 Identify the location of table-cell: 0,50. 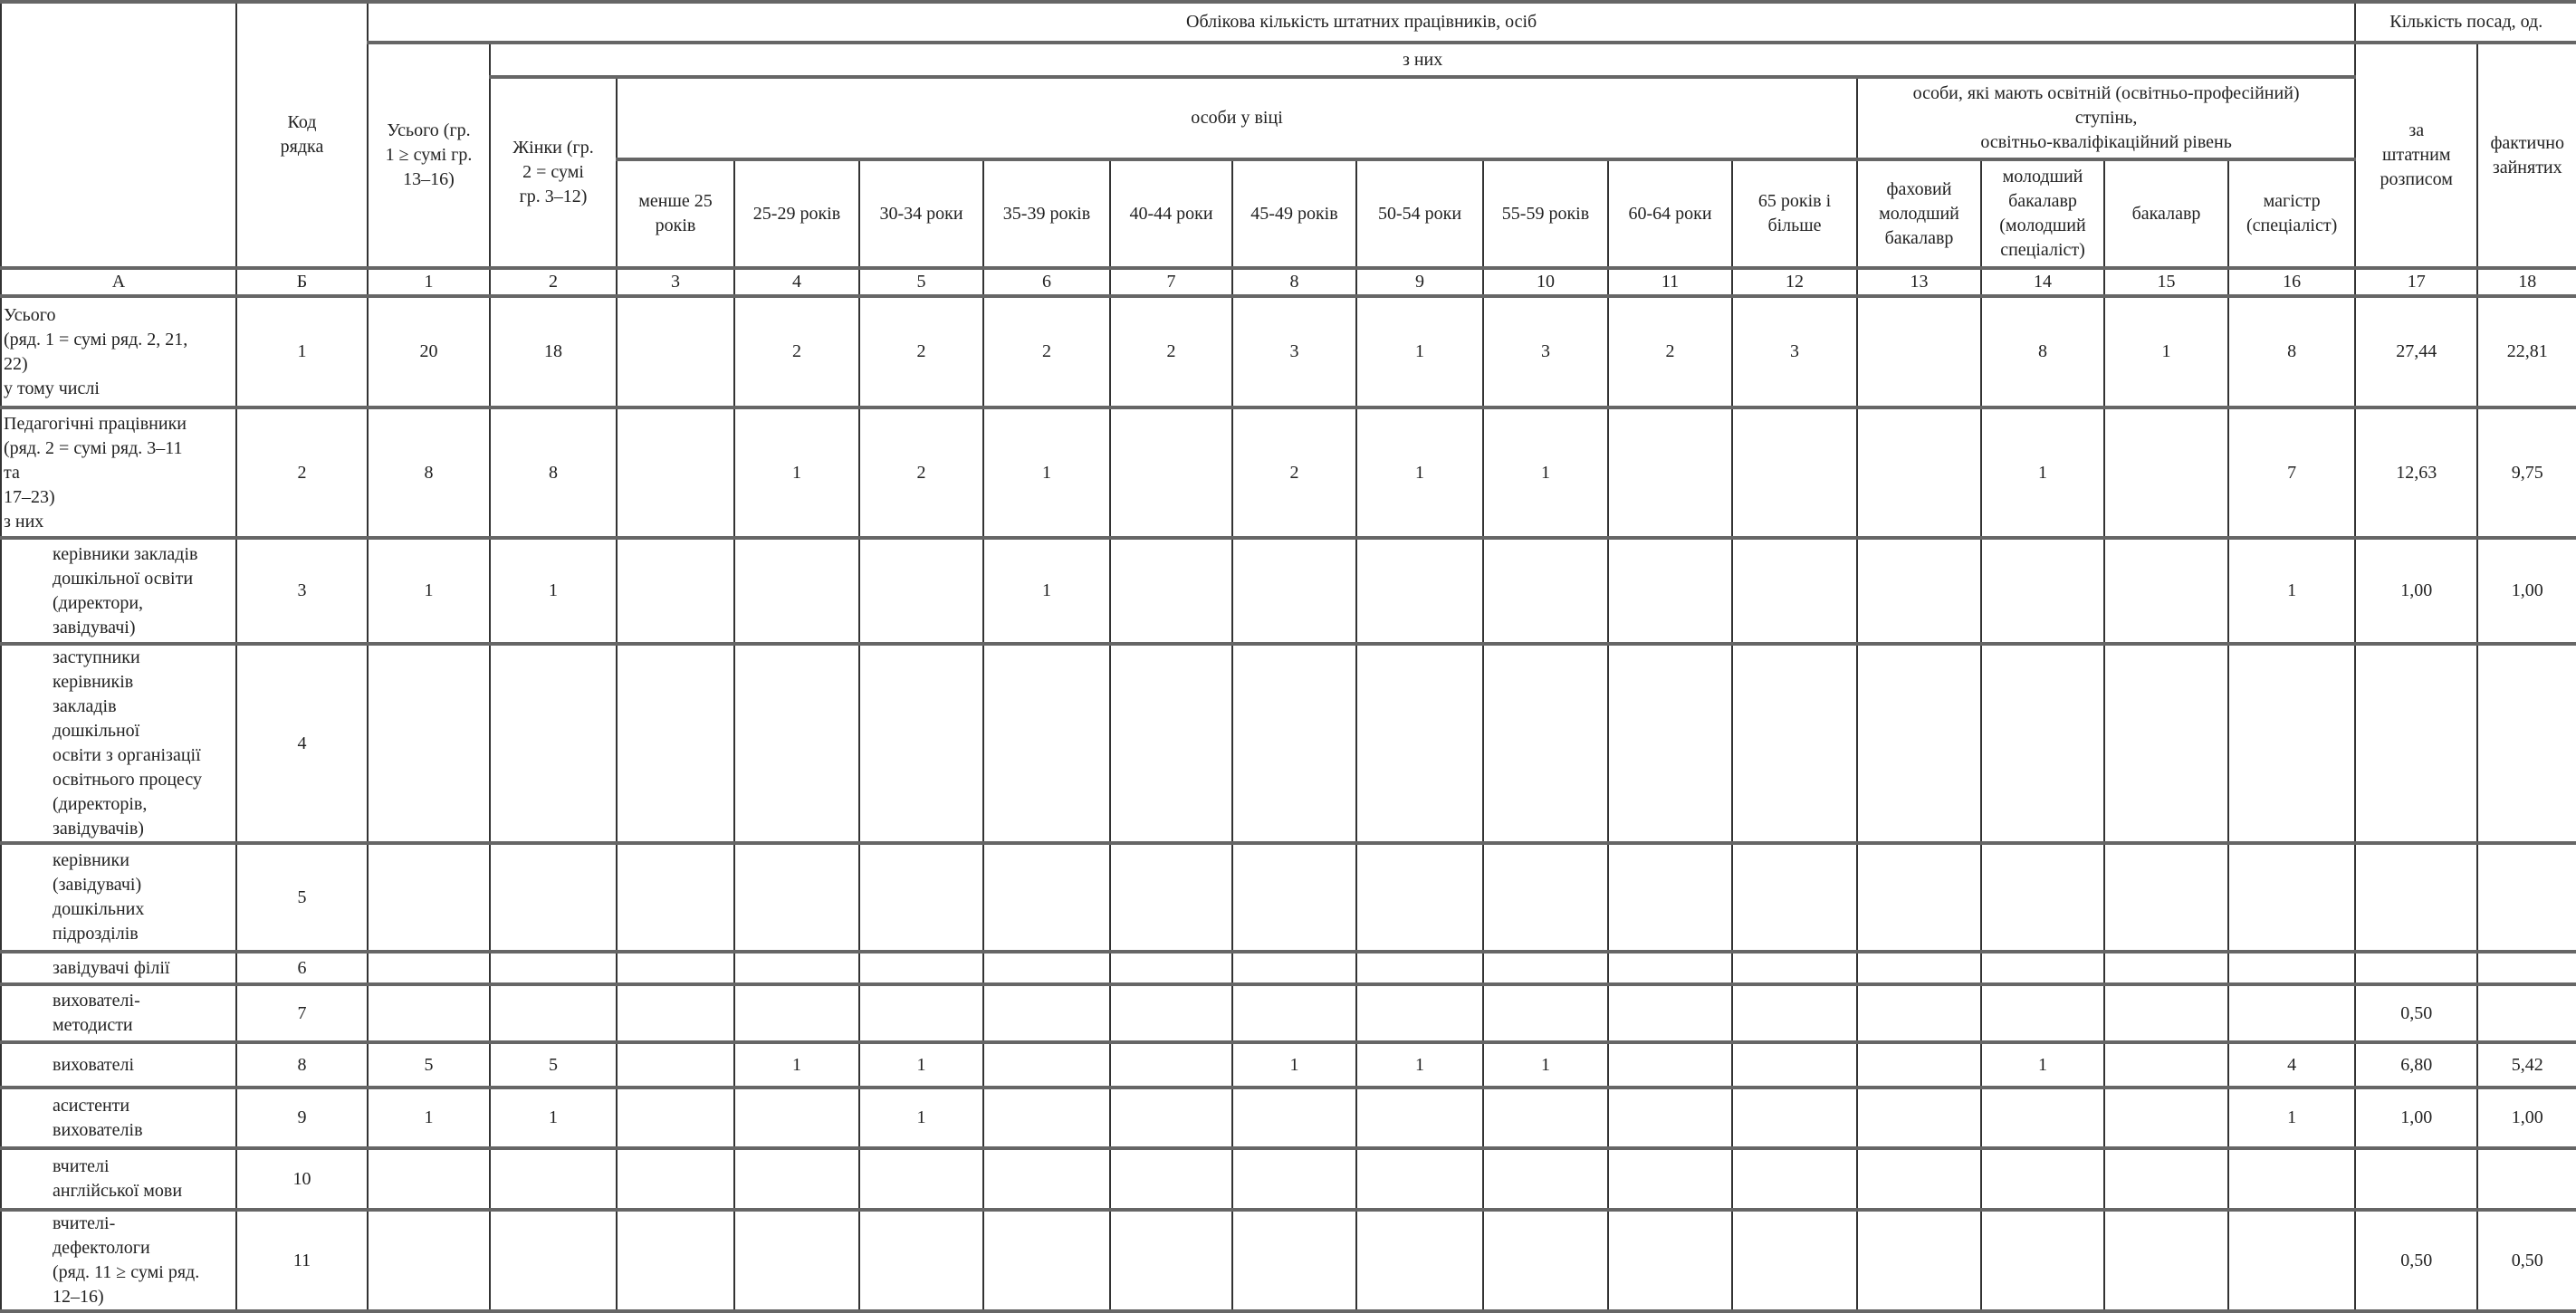
(2416, 1261).